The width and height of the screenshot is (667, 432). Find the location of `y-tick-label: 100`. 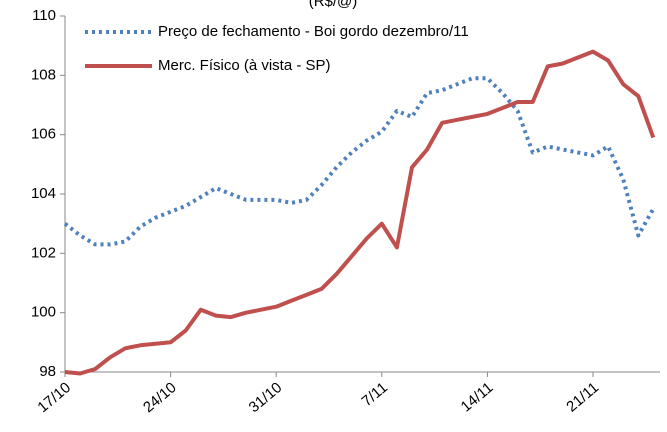

y-tick-label: 100 is located at coordinates (43, 312).